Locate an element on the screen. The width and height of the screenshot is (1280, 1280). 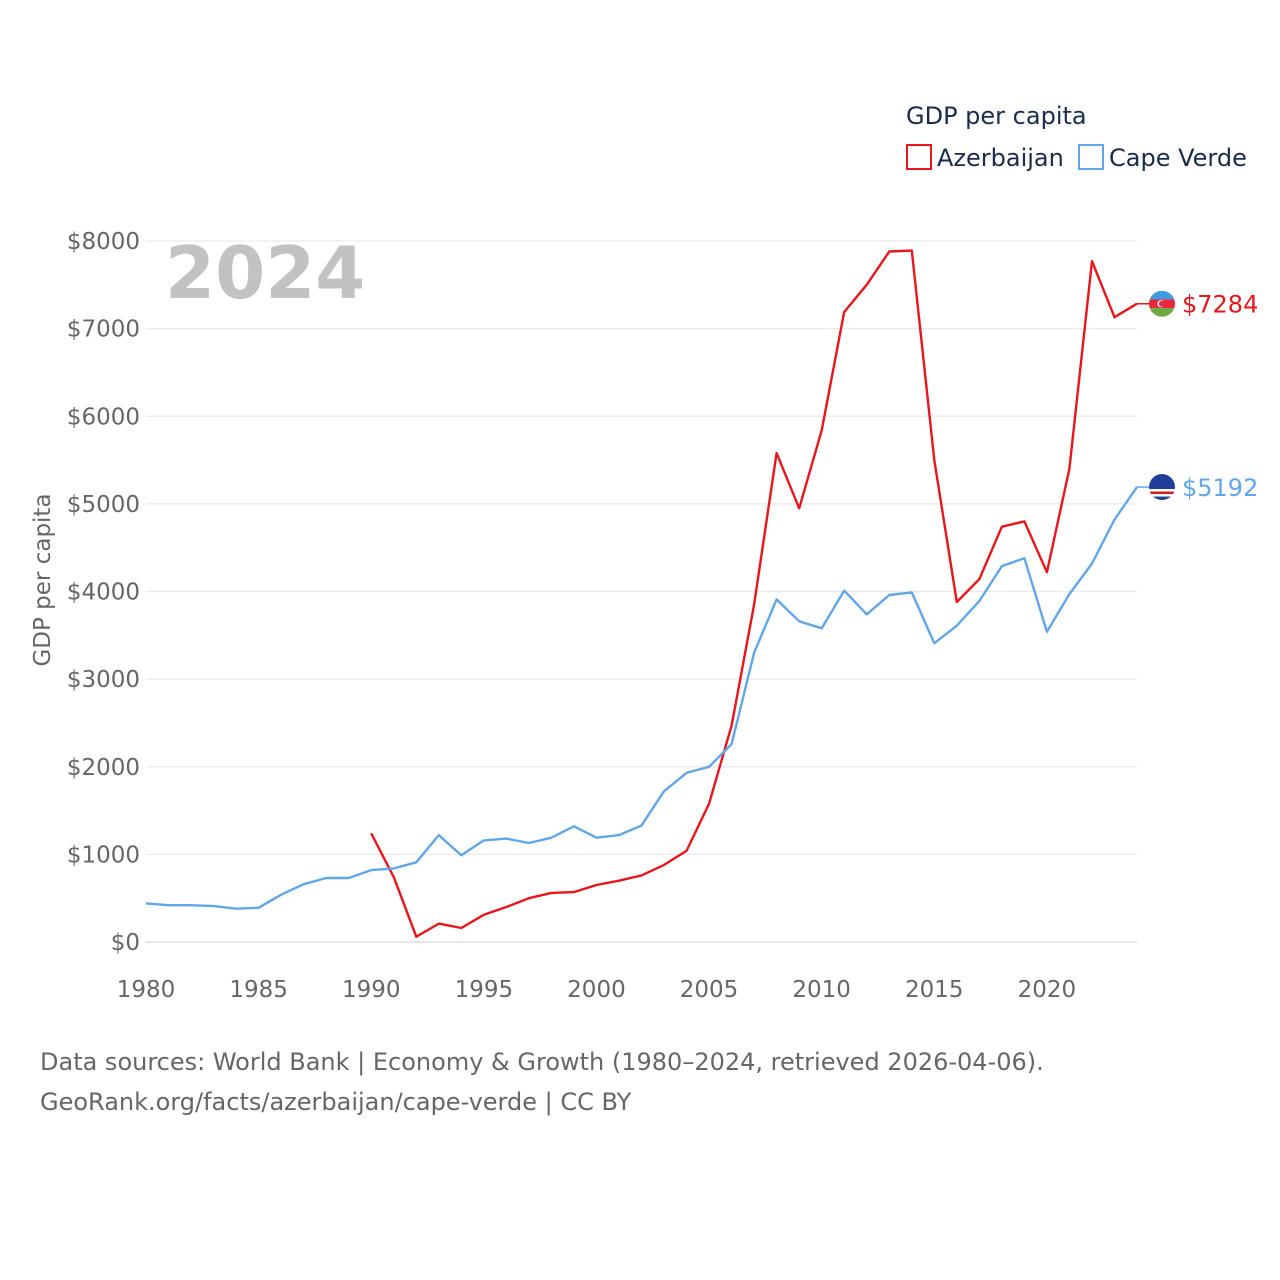
y-tick-label: $4000 is located at coordinates (103, 593).